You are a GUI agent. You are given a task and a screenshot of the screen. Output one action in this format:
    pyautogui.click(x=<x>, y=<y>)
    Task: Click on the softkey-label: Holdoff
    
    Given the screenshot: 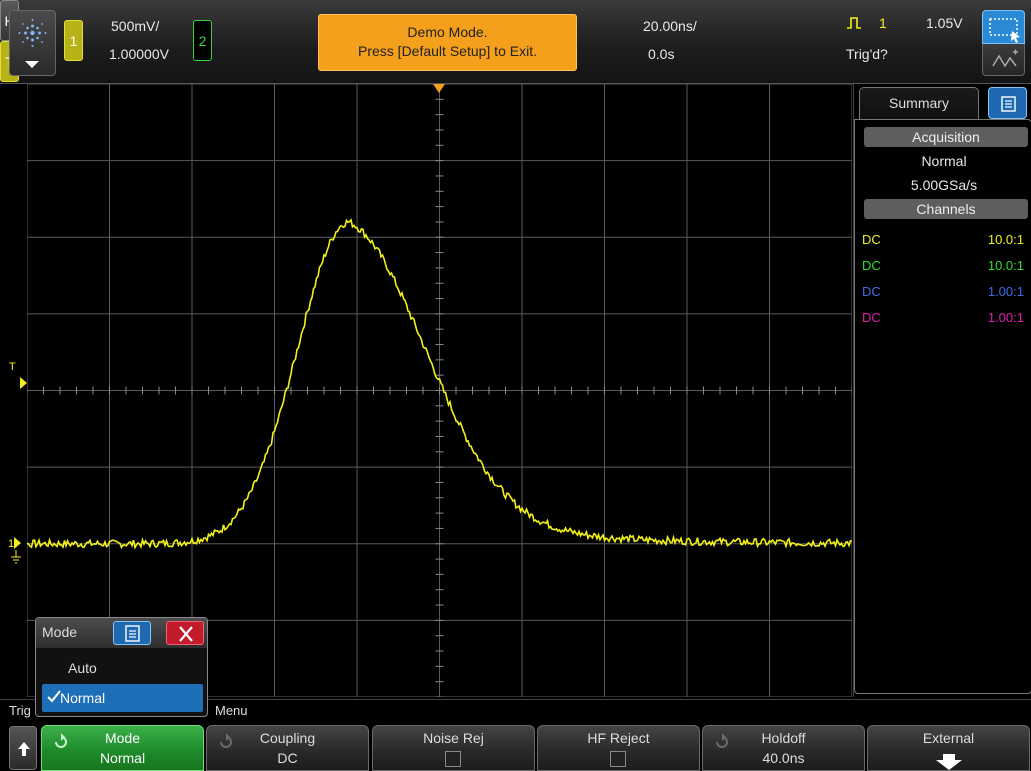 What is the action you would take?
    pyautogui.click(x=783, y=738)
    